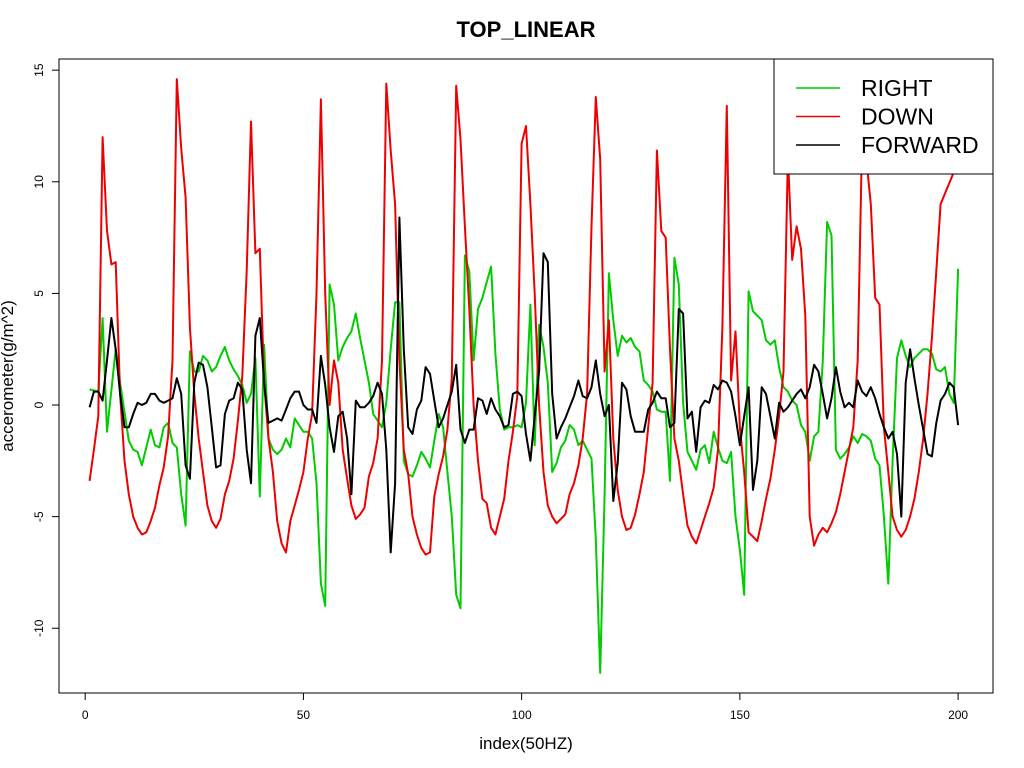 The image size is (1024, 768). Describe the element at coordinates (304, 715) in the screenshot. I see `x-tick-label: 50` at that location.